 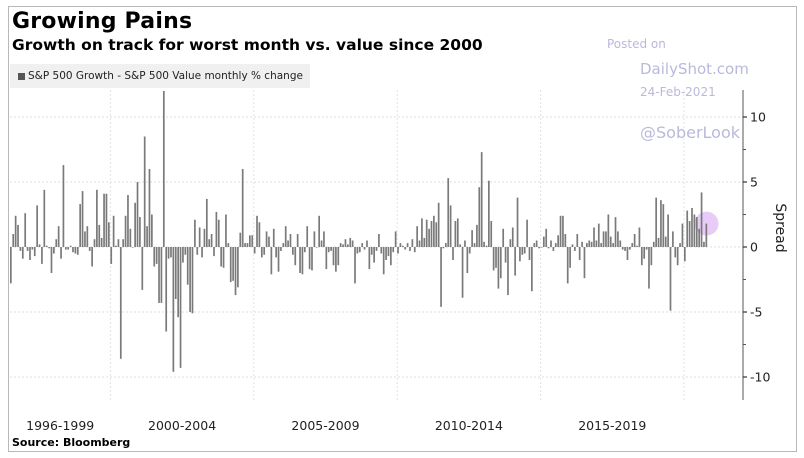 What do you see at coordinates (756, 245) in the screenshot?
I see `y-axis: 10 5 0 -5 -10` at bounding box center [756, 245].